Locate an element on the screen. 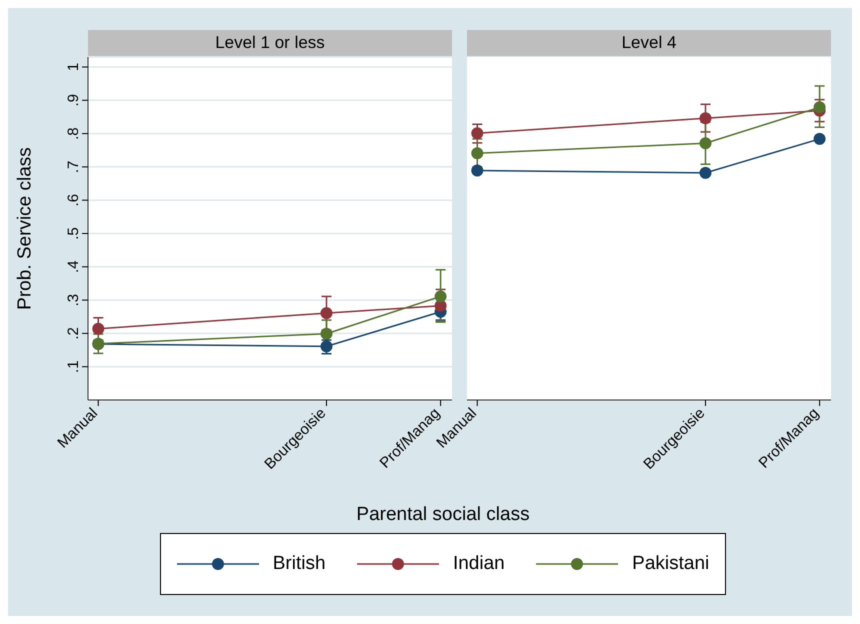 The height and width of the screenshot is (624, 860). y-tick-label: .8 is located at coordinates (73, 133).